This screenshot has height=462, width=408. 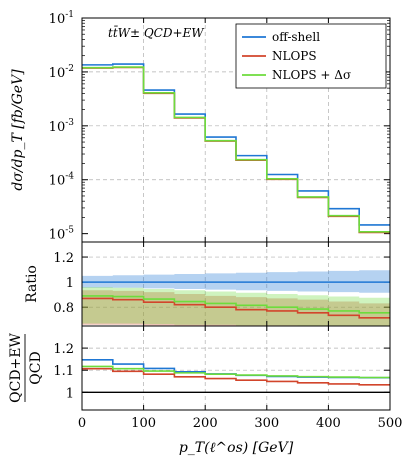 What do you see at coordinates (296, 37) in the screenshot?
I see `legend-label-0: off-shell` at bounding box center [296, 37].